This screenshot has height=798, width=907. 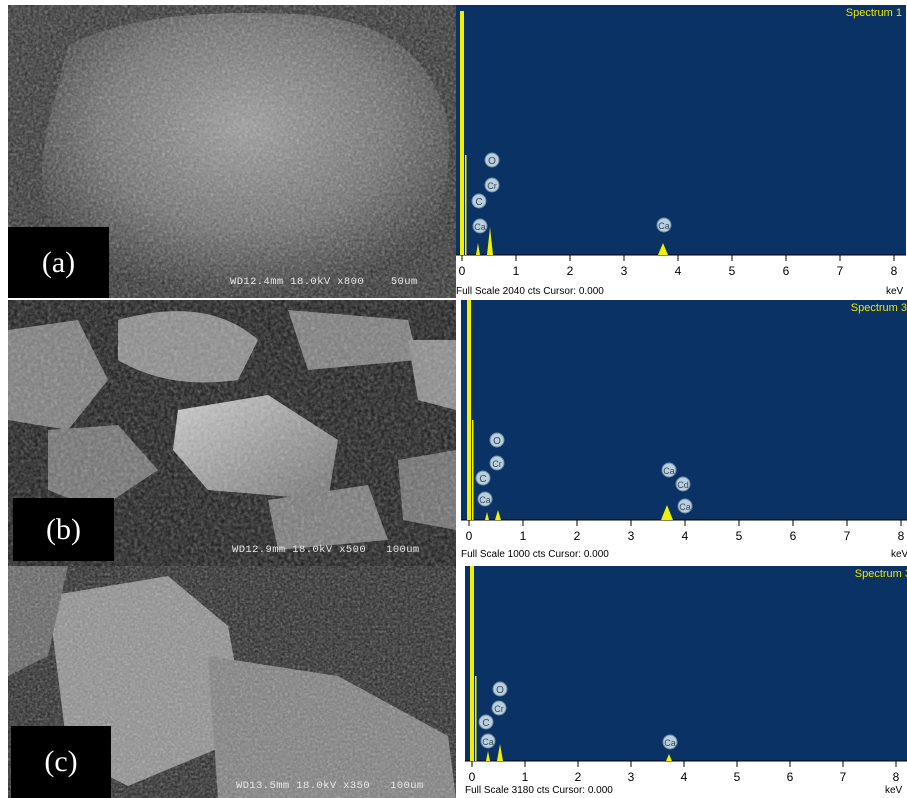 I want to click on full-scale-readout: Full Scale 1000 cts Cursor: 0.000, so click(x=535, y=554).